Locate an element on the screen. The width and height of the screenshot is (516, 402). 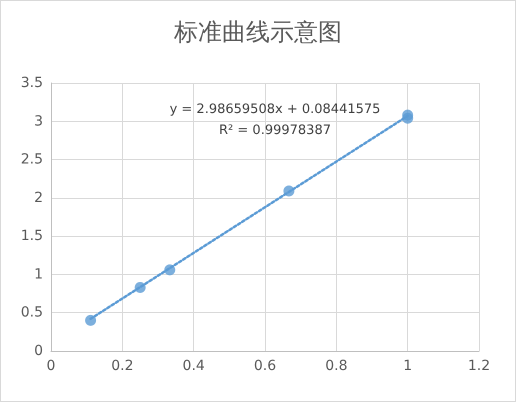
x-tick-label: 1 is located at coordinates (407, 366).